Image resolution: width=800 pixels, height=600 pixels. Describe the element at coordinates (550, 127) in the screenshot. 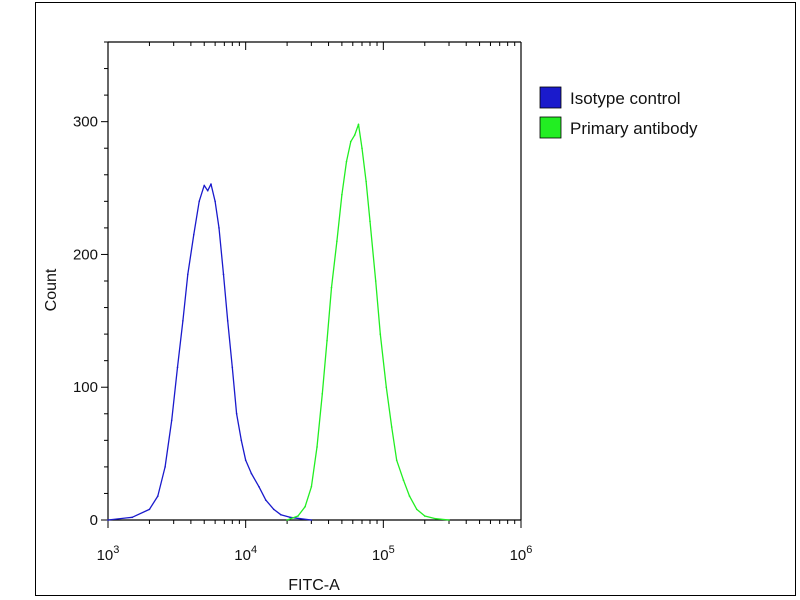

I see `legend-swatch-primary` at that location.